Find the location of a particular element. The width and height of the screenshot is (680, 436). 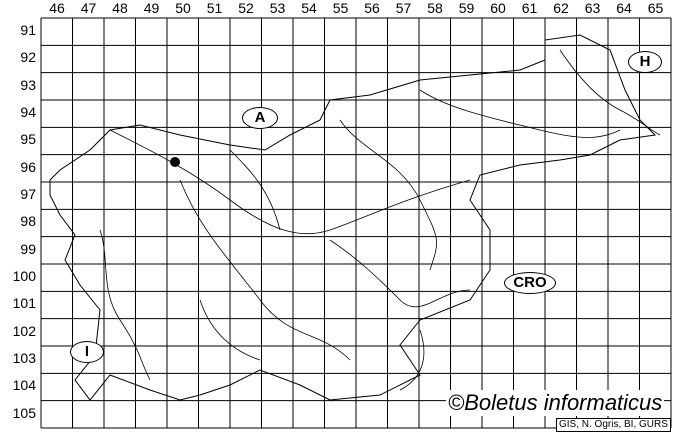

row-label: 96 is located at coordinates (28, 166).